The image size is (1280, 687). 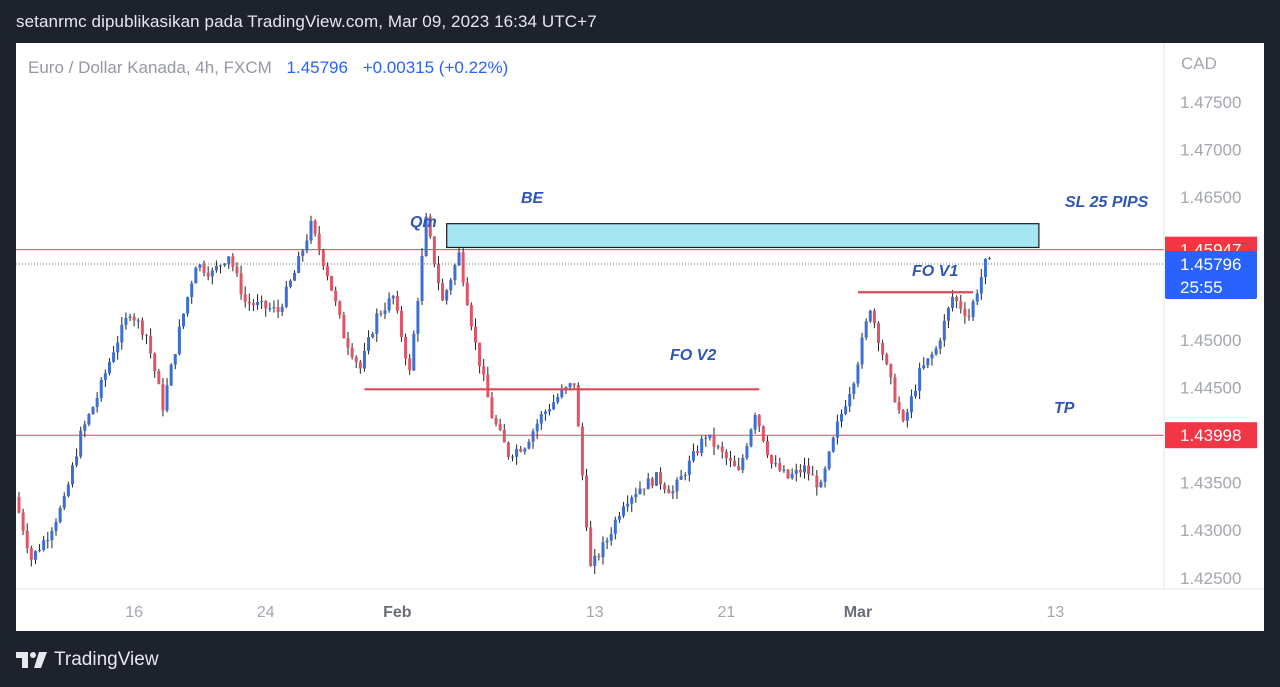 I want to click on time-tick-label: 13, so click(x=595, y=612).